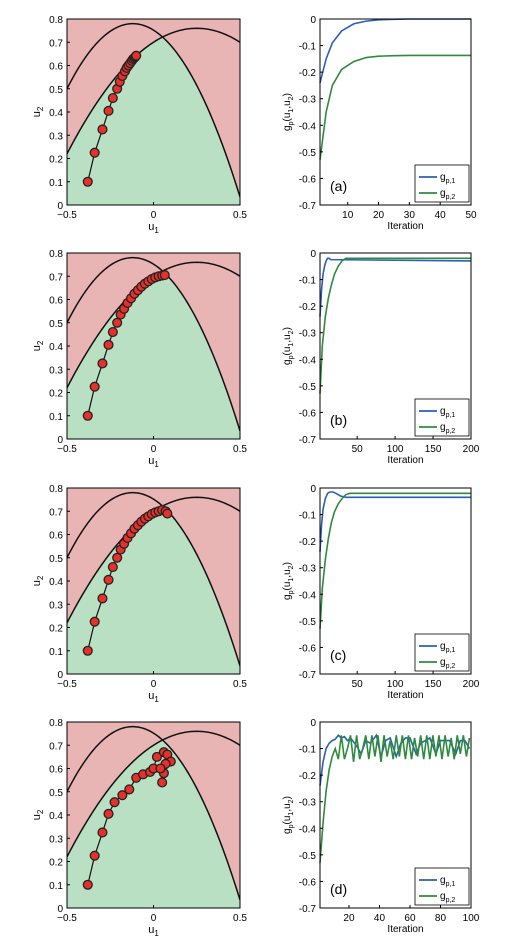 The width and height of the screenshot is (518, 942). I want to click on y-axis-label-part: p, so click(291, 123).